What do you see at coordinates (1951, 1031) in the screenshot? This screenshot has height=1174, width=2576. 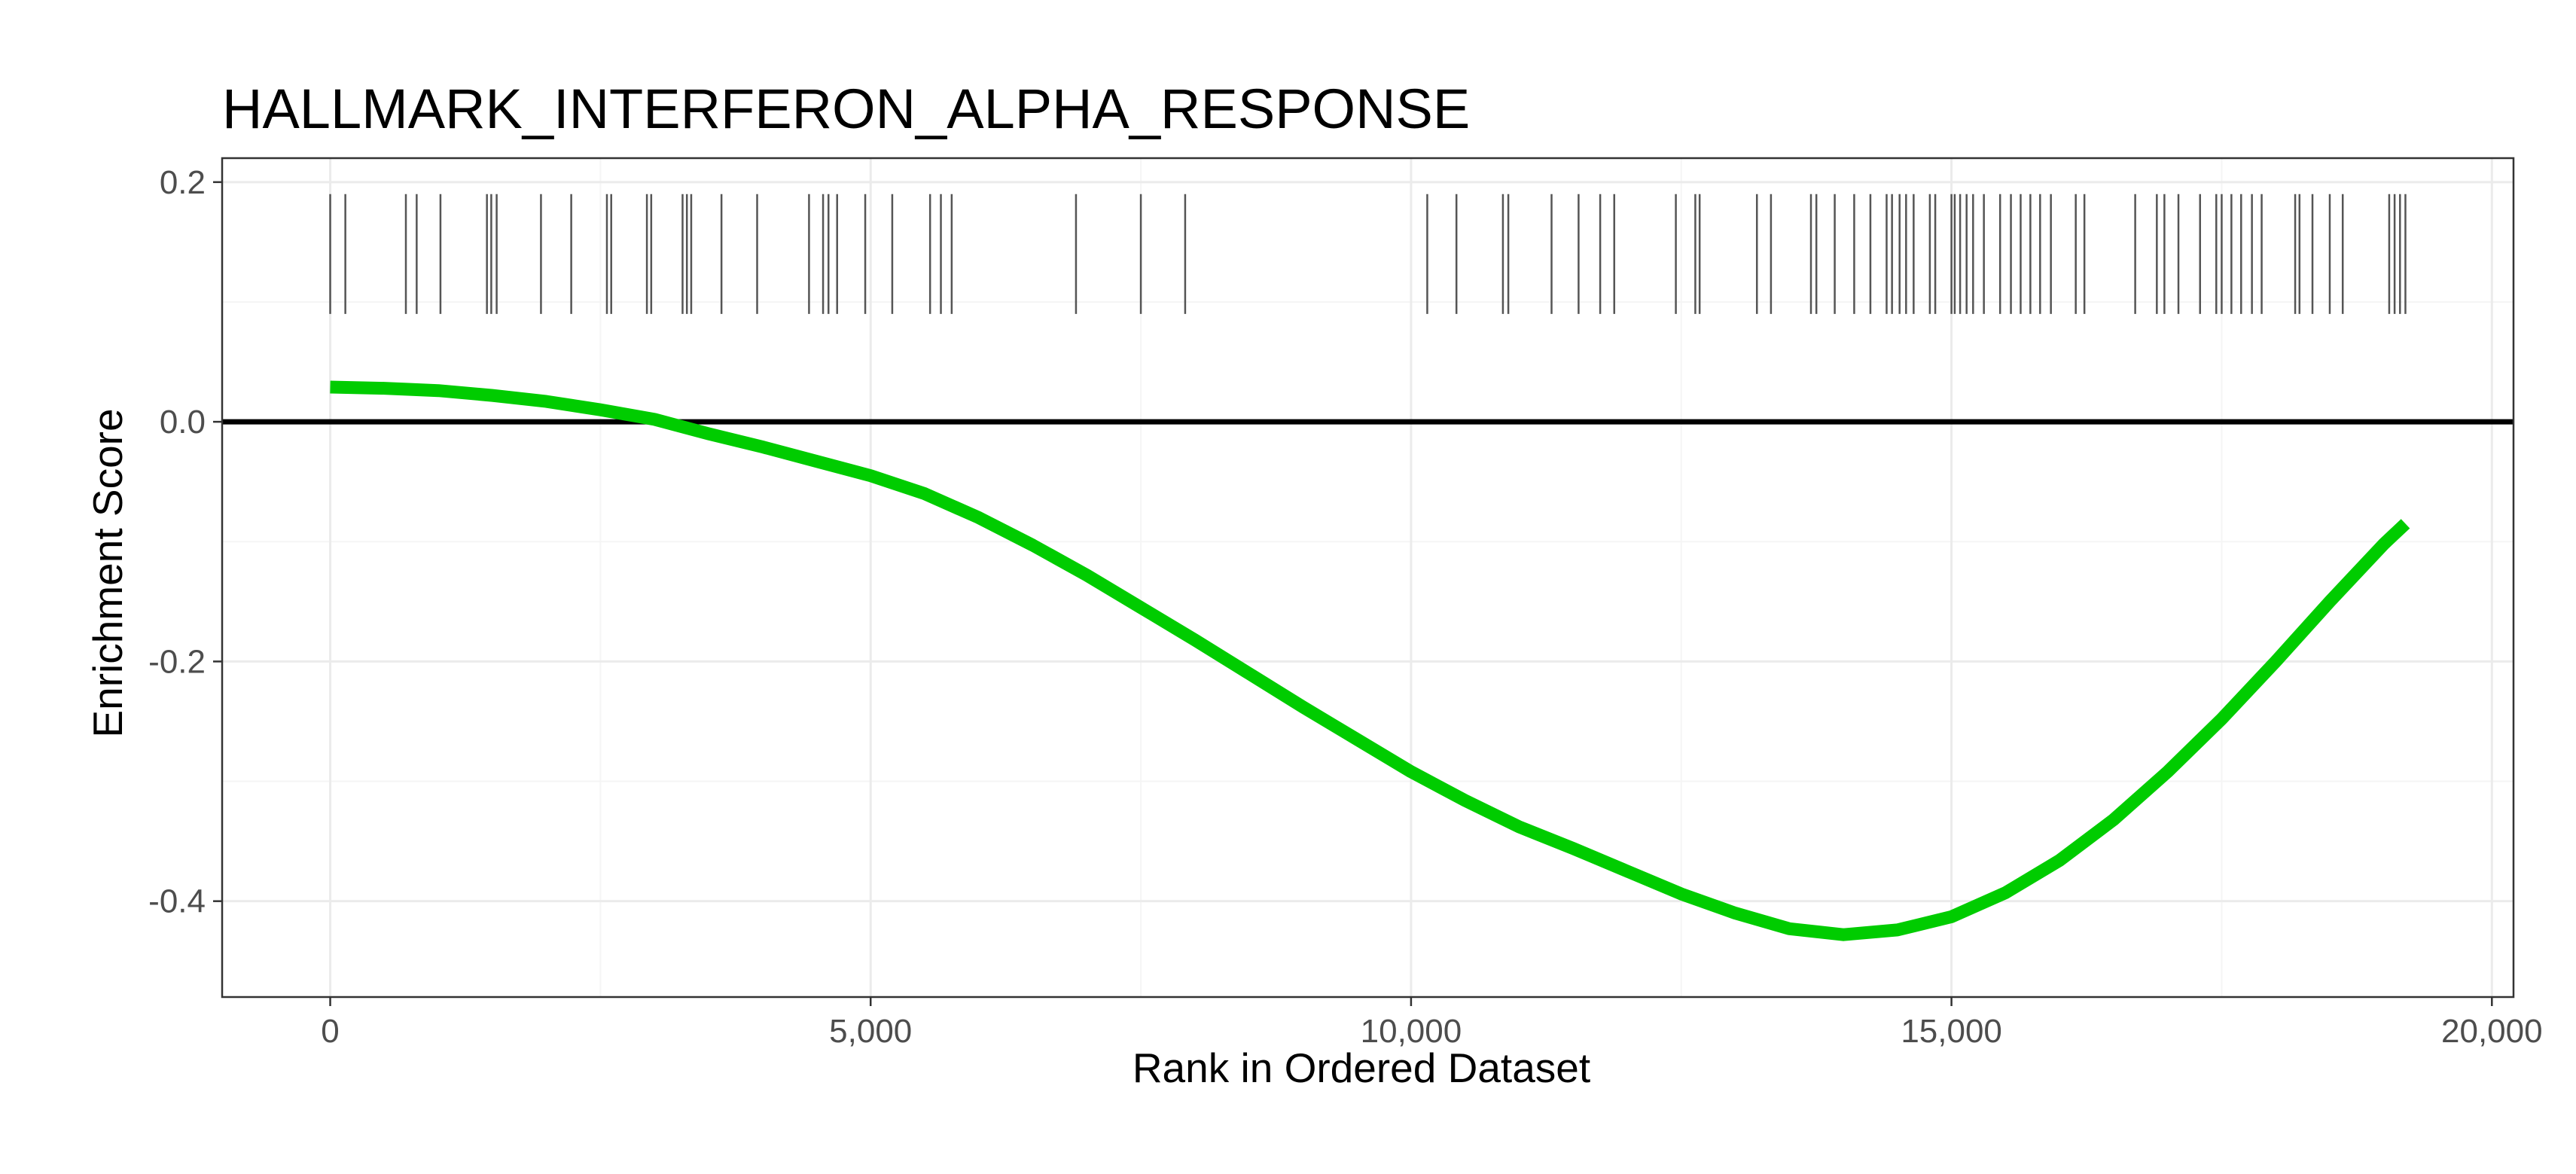 I see `x-tick-label: 15,000` at bounding box center [1951, 1031].